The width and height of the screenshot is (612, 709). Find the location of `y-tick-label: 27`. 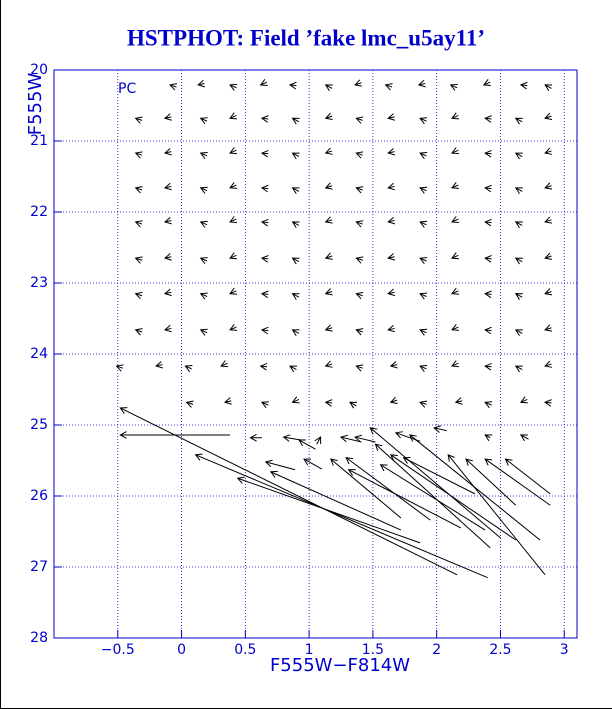

y-tick-label: 27 is located at coordinates (39, 567).